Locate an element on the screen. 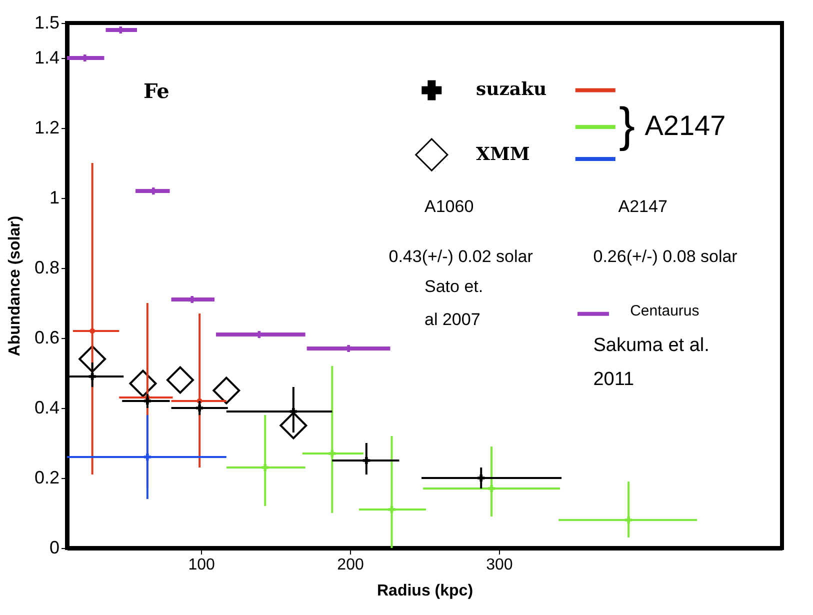  x-axis-title: Radius (kpc) is located at coordinates (425, 591).